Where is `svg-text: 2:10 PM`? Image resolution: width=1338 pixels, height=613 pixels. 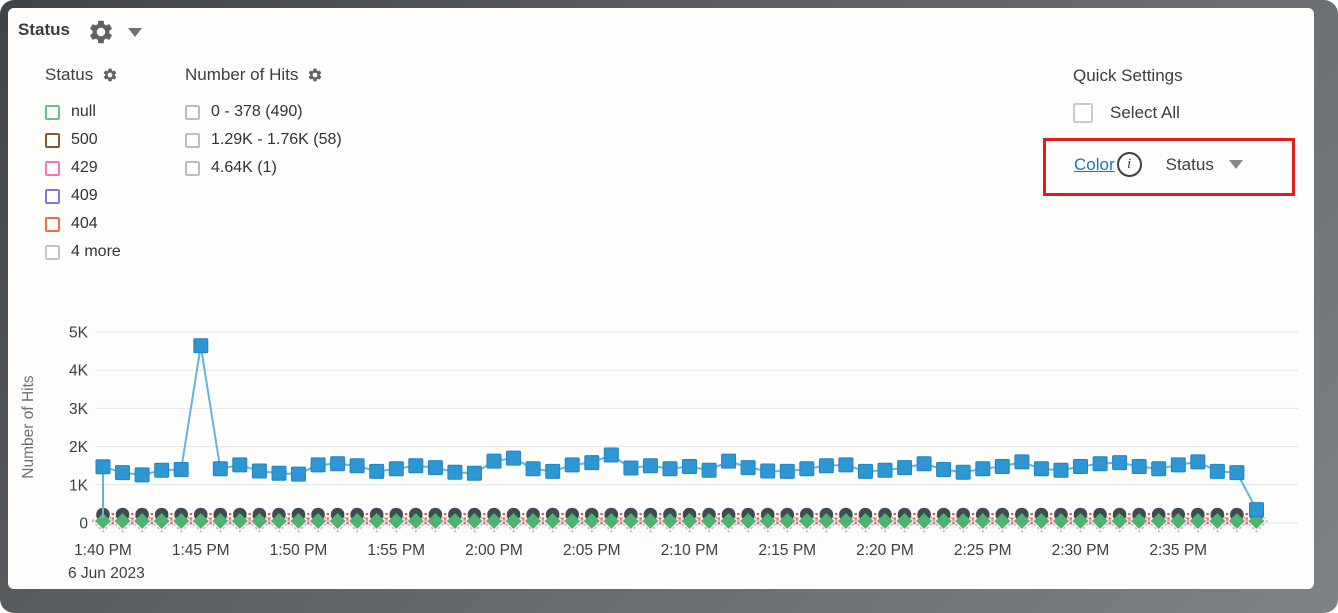
svg-text: 2:10 PM is located at coordinates (690, 550).